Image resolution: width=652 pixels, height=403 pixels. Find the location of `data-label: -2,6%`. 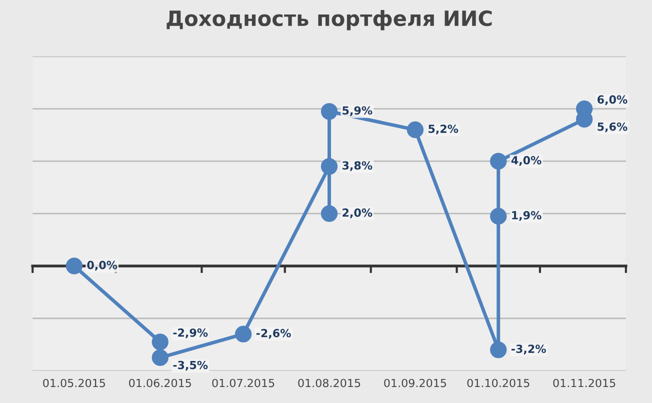

data-label: -2,6% is located at coordinates (273, 333).